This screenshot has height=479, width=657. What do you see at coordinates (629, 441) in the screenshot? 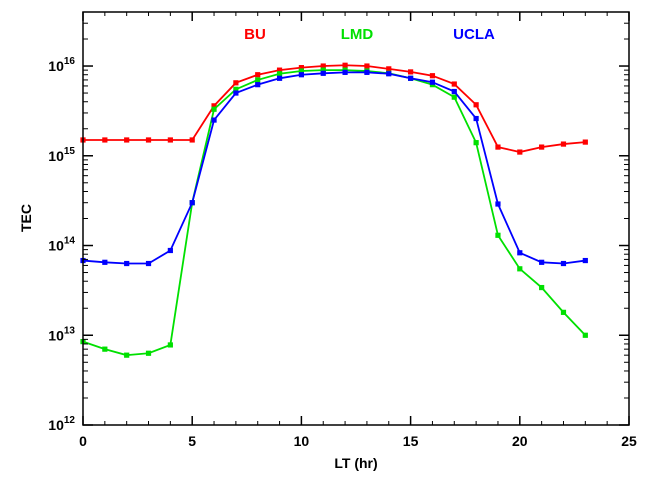
I see `x-tick-label: 25` at bounding box center [629, 441].